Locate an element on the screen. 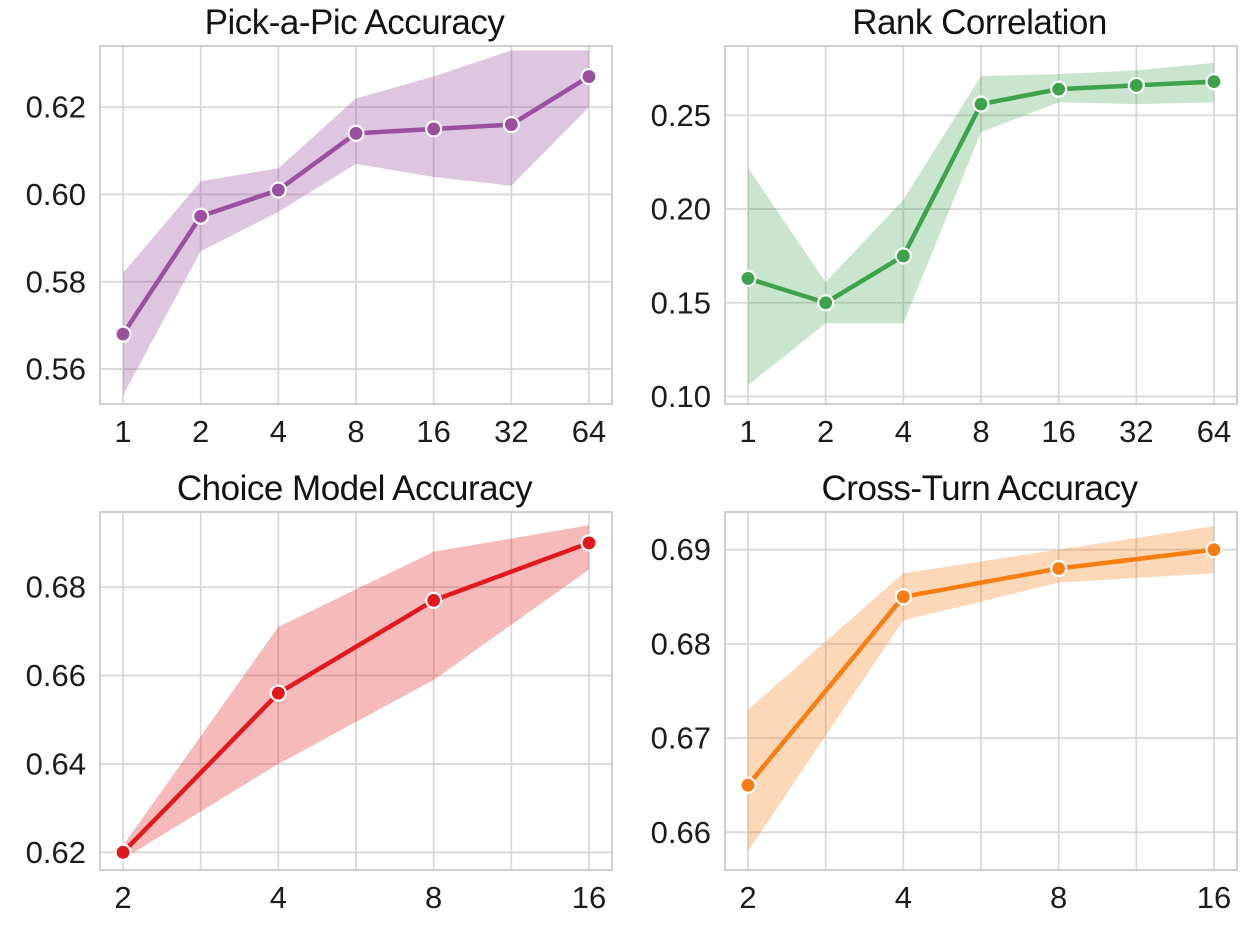 The image size is (1250, 932). chart-title-choice-model: Choice Model Accuracy is located at coordinates (354, 488).